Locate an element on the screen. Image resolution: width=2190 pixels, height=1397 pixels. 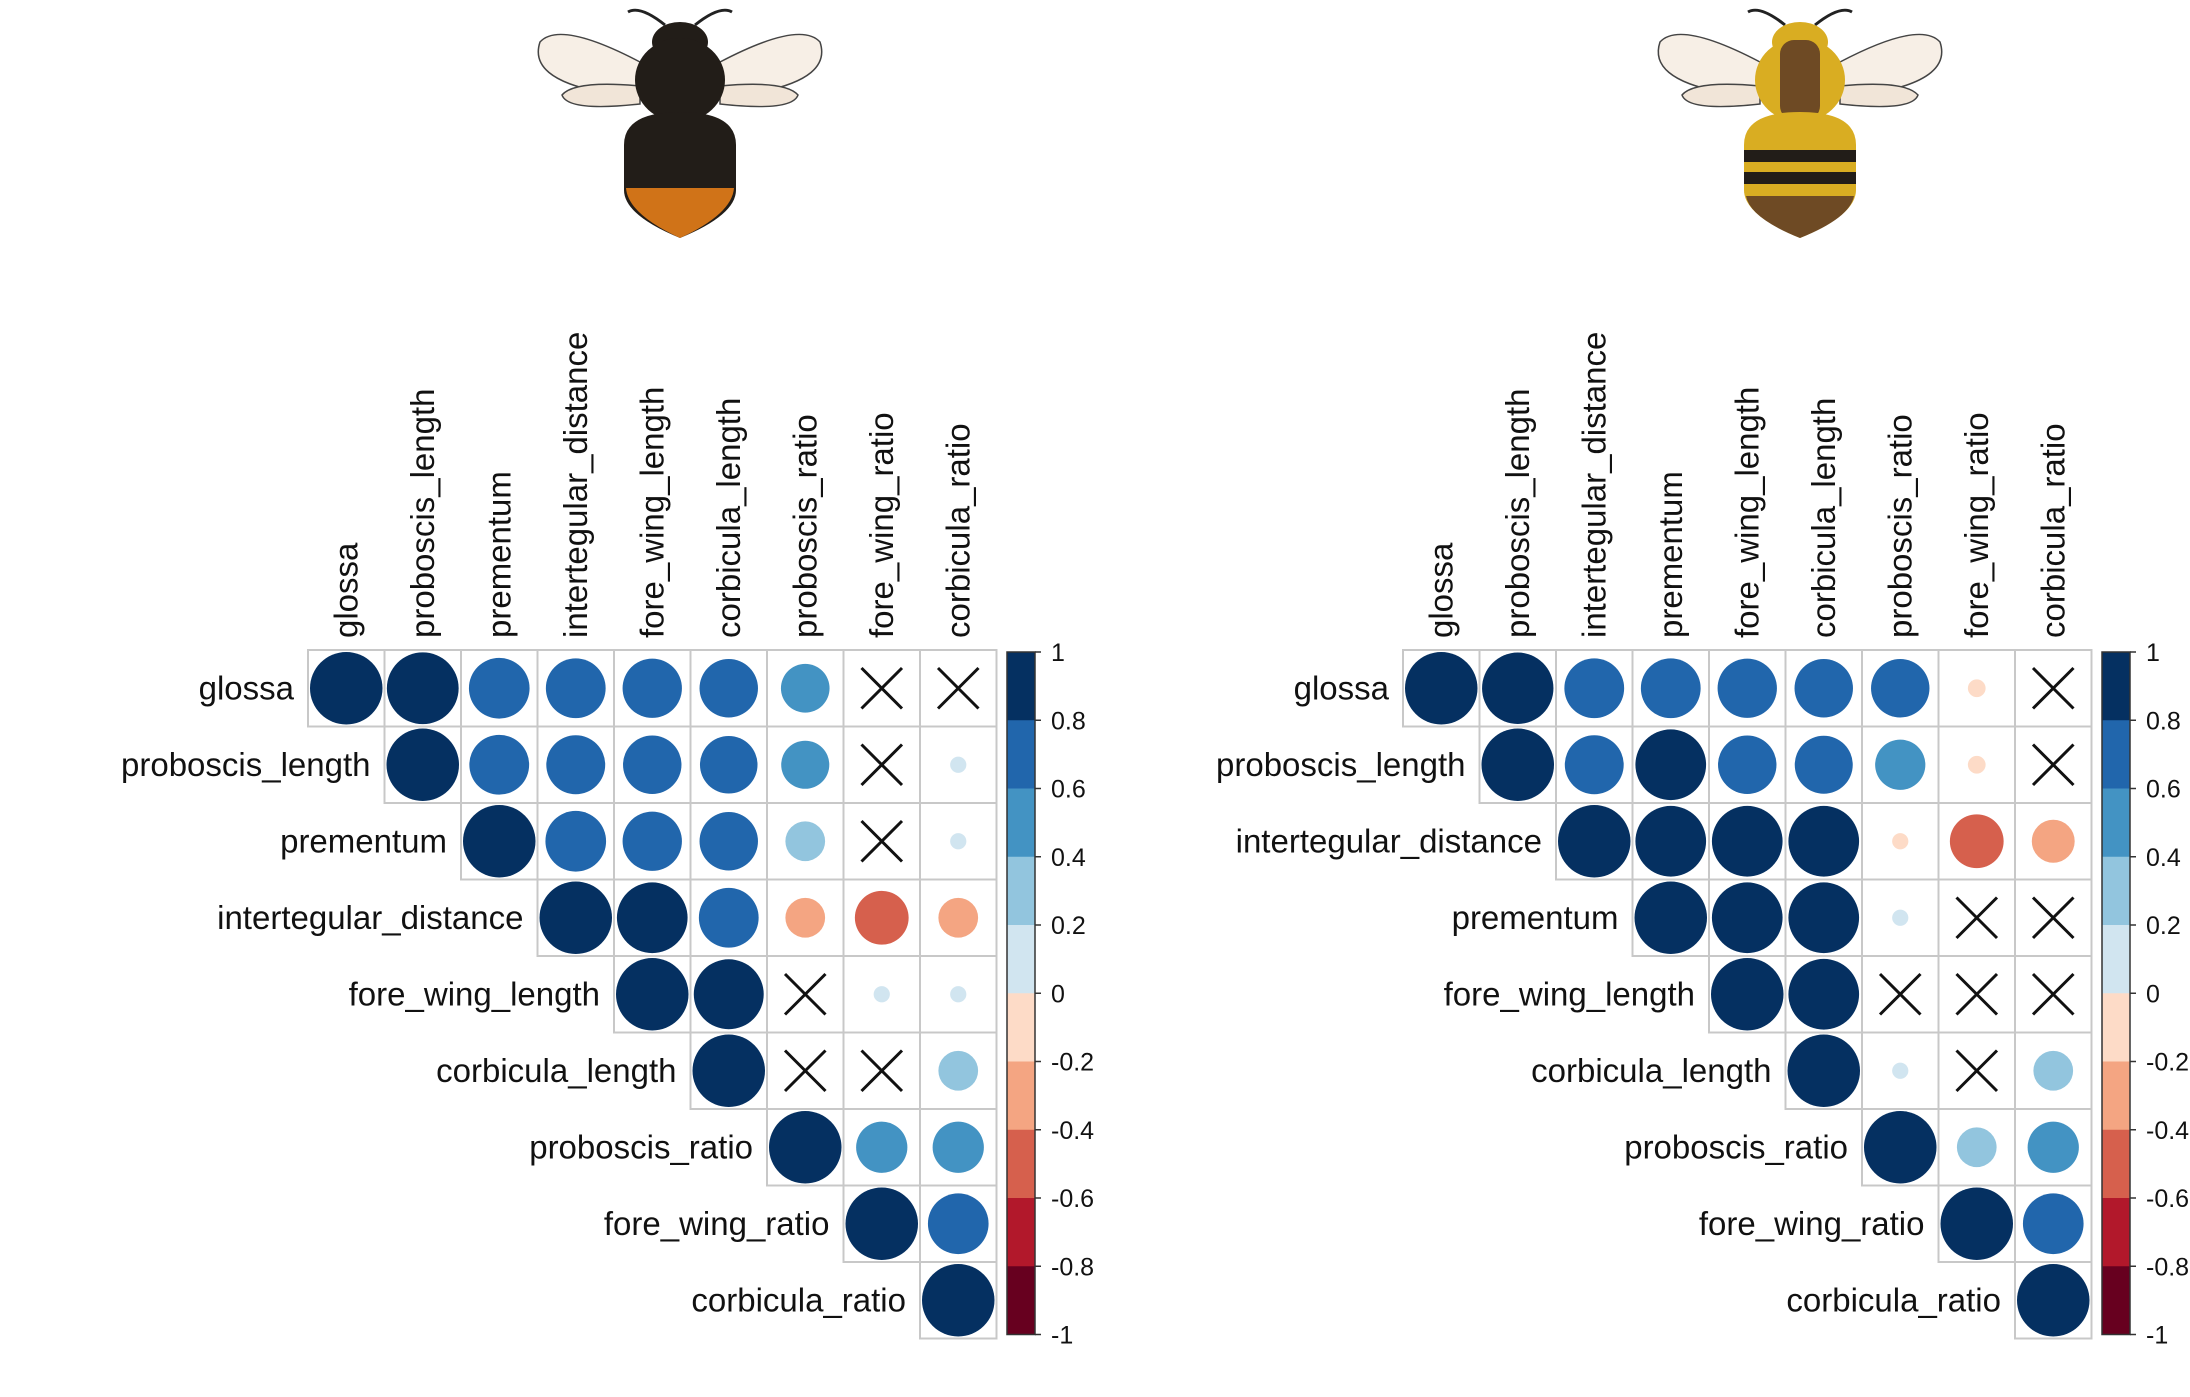
colorbar-tick-label: -0.8 is located at coordinates (1072, 1267).